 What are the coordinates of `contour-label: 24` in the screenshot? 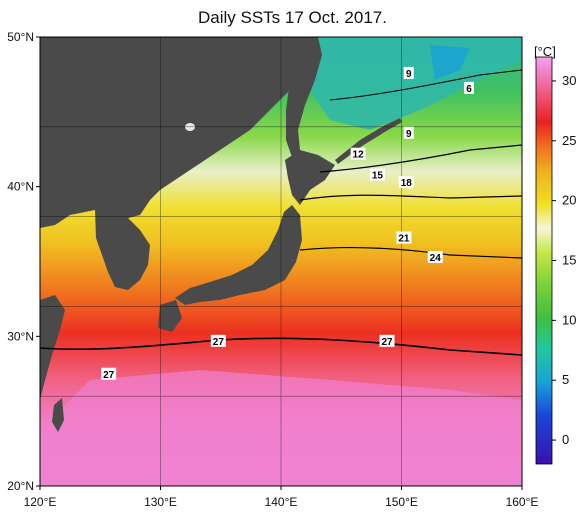 It's located at (436, 258).